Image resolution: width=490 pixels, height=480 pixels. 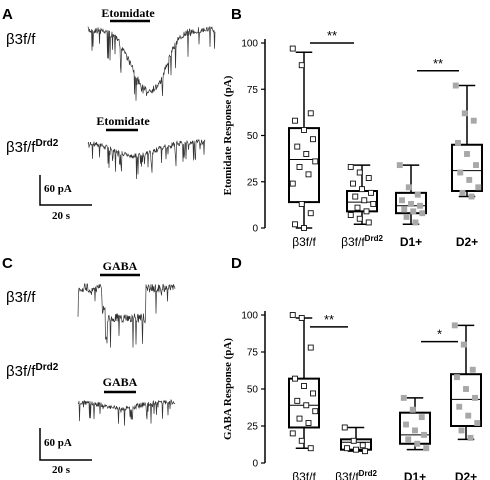 What do you see at coordinates (61, 470) in the screenshot?
I see `panel-c-scale-time: 20 s` at bounding box center [61, 470].